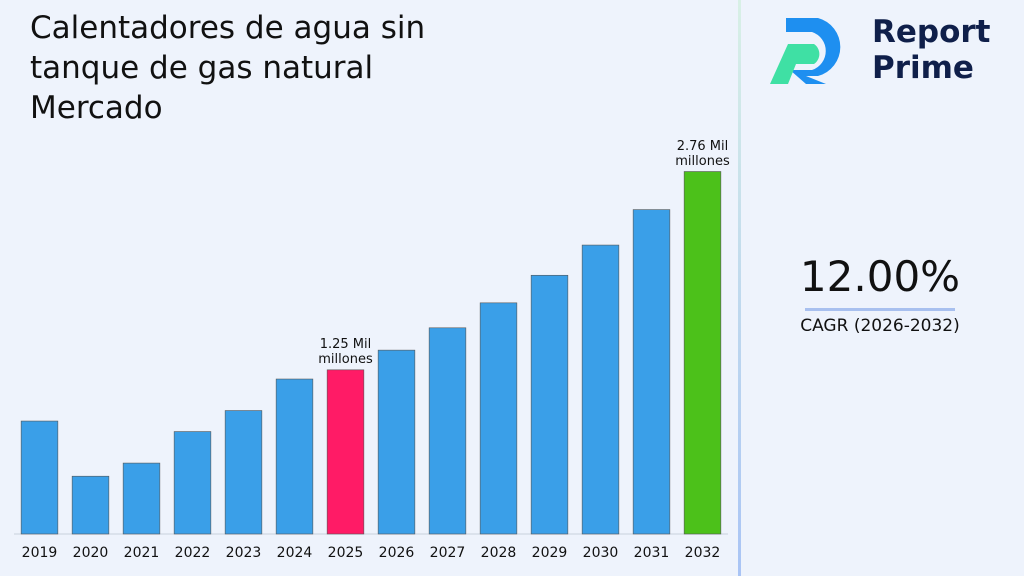 This screenshot has height=576, width=1024. What do you see at coordinates (346, 553) in the screenshot?
I see `x-tick-label: 2025` at bounding box center [346, 553].